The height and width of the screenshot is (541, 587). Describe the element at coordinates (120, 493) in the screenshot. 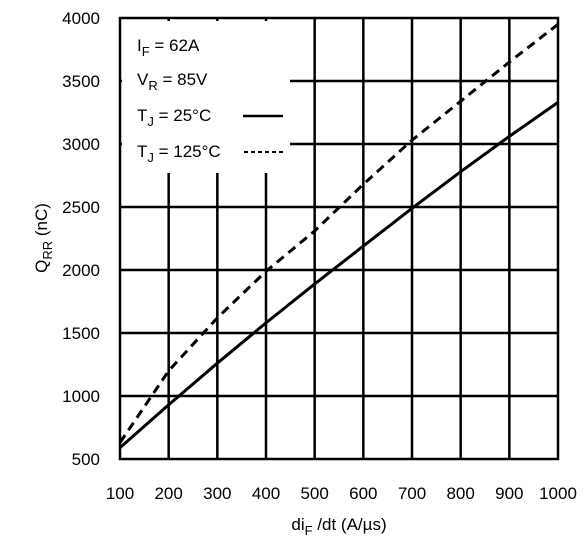

I see `x-tick-label: 100` at that location.